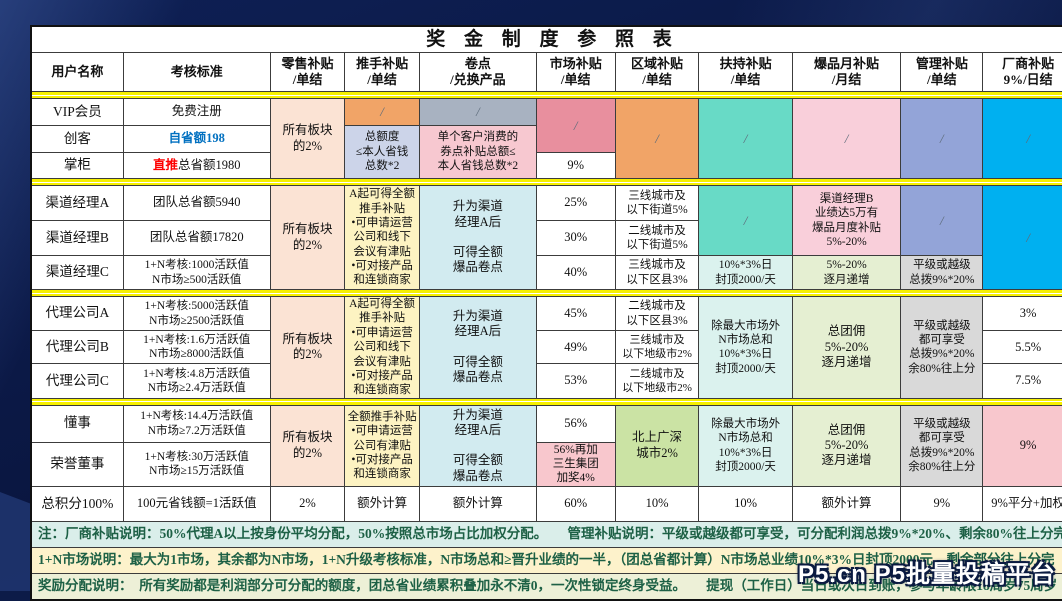 Image resolution: width=1062 pixels, height=601 pixels. Describe the element at coordinates (657, 503) in the screenshot. I see `region-subsidy-cell: 10%` at that location.